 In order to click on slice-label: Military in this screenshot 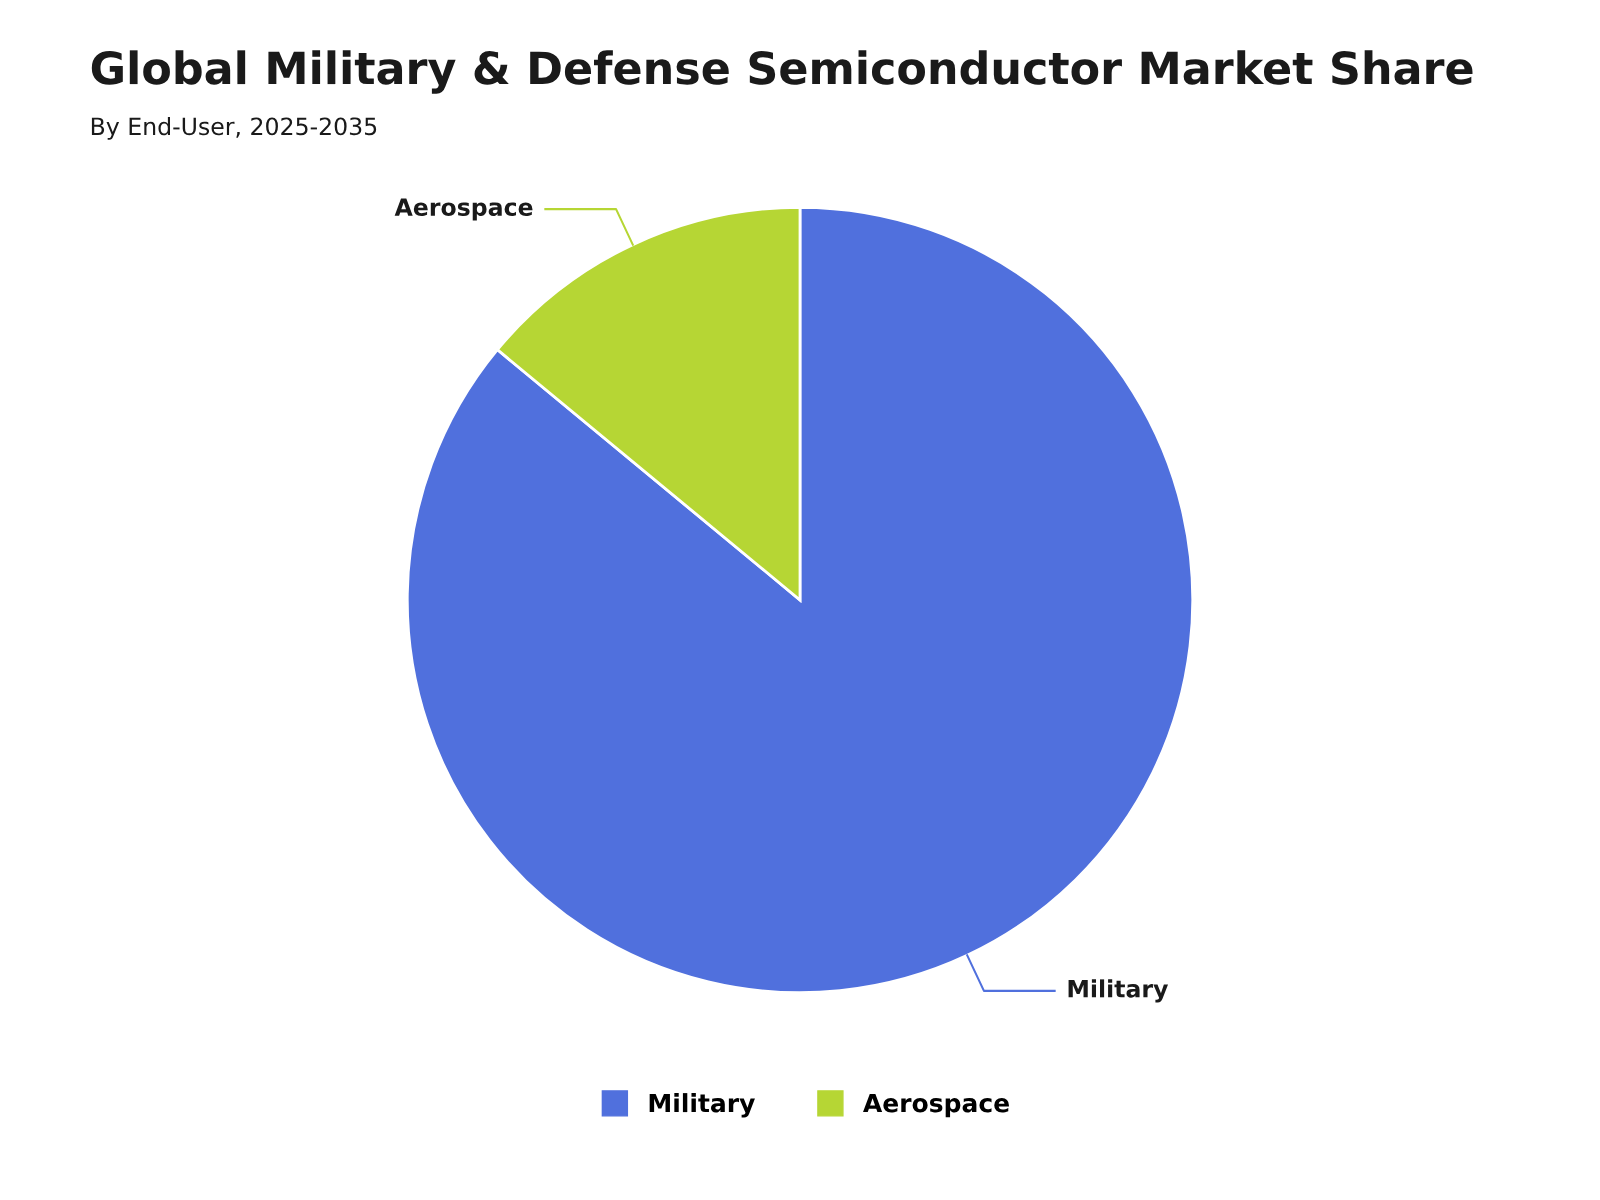, I will do `click(1118, 991)`.